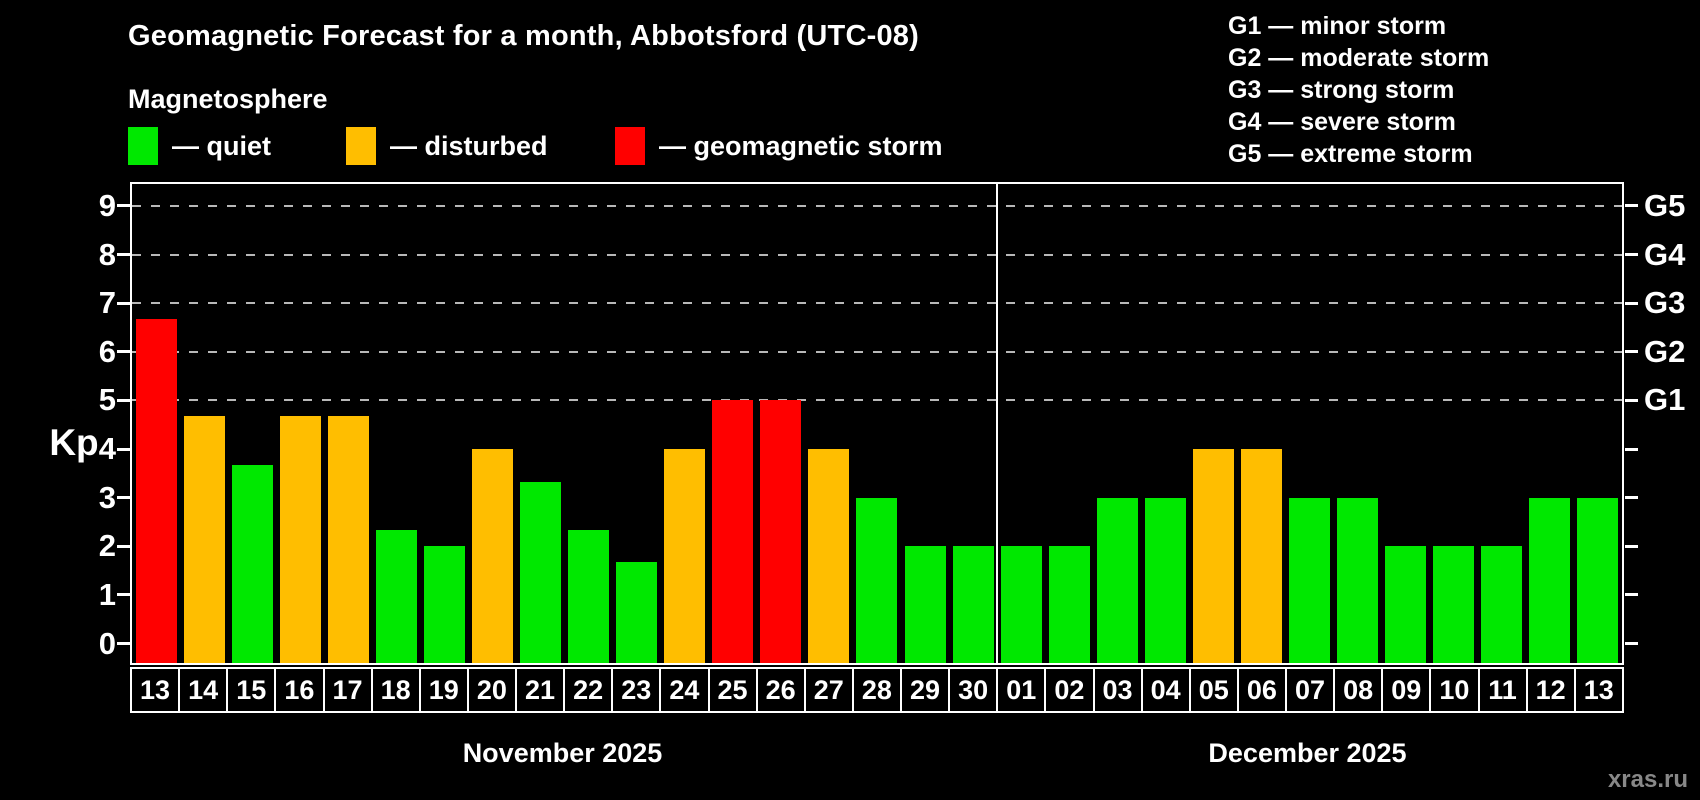 The height and width of the screenshot is (800, 1700). I want to click on day-cell: 04, so click(1167, 690).